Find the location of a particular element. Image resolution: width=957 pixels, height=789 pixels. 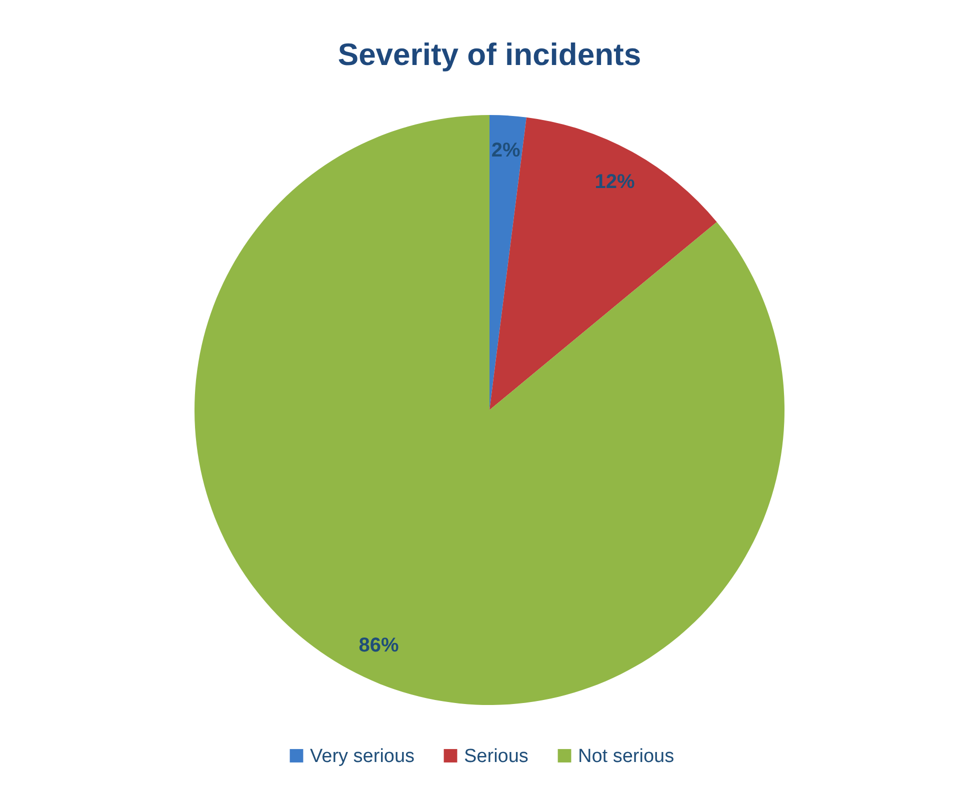

chart-title: Severity of incidents is located at coordinates (490, 54).